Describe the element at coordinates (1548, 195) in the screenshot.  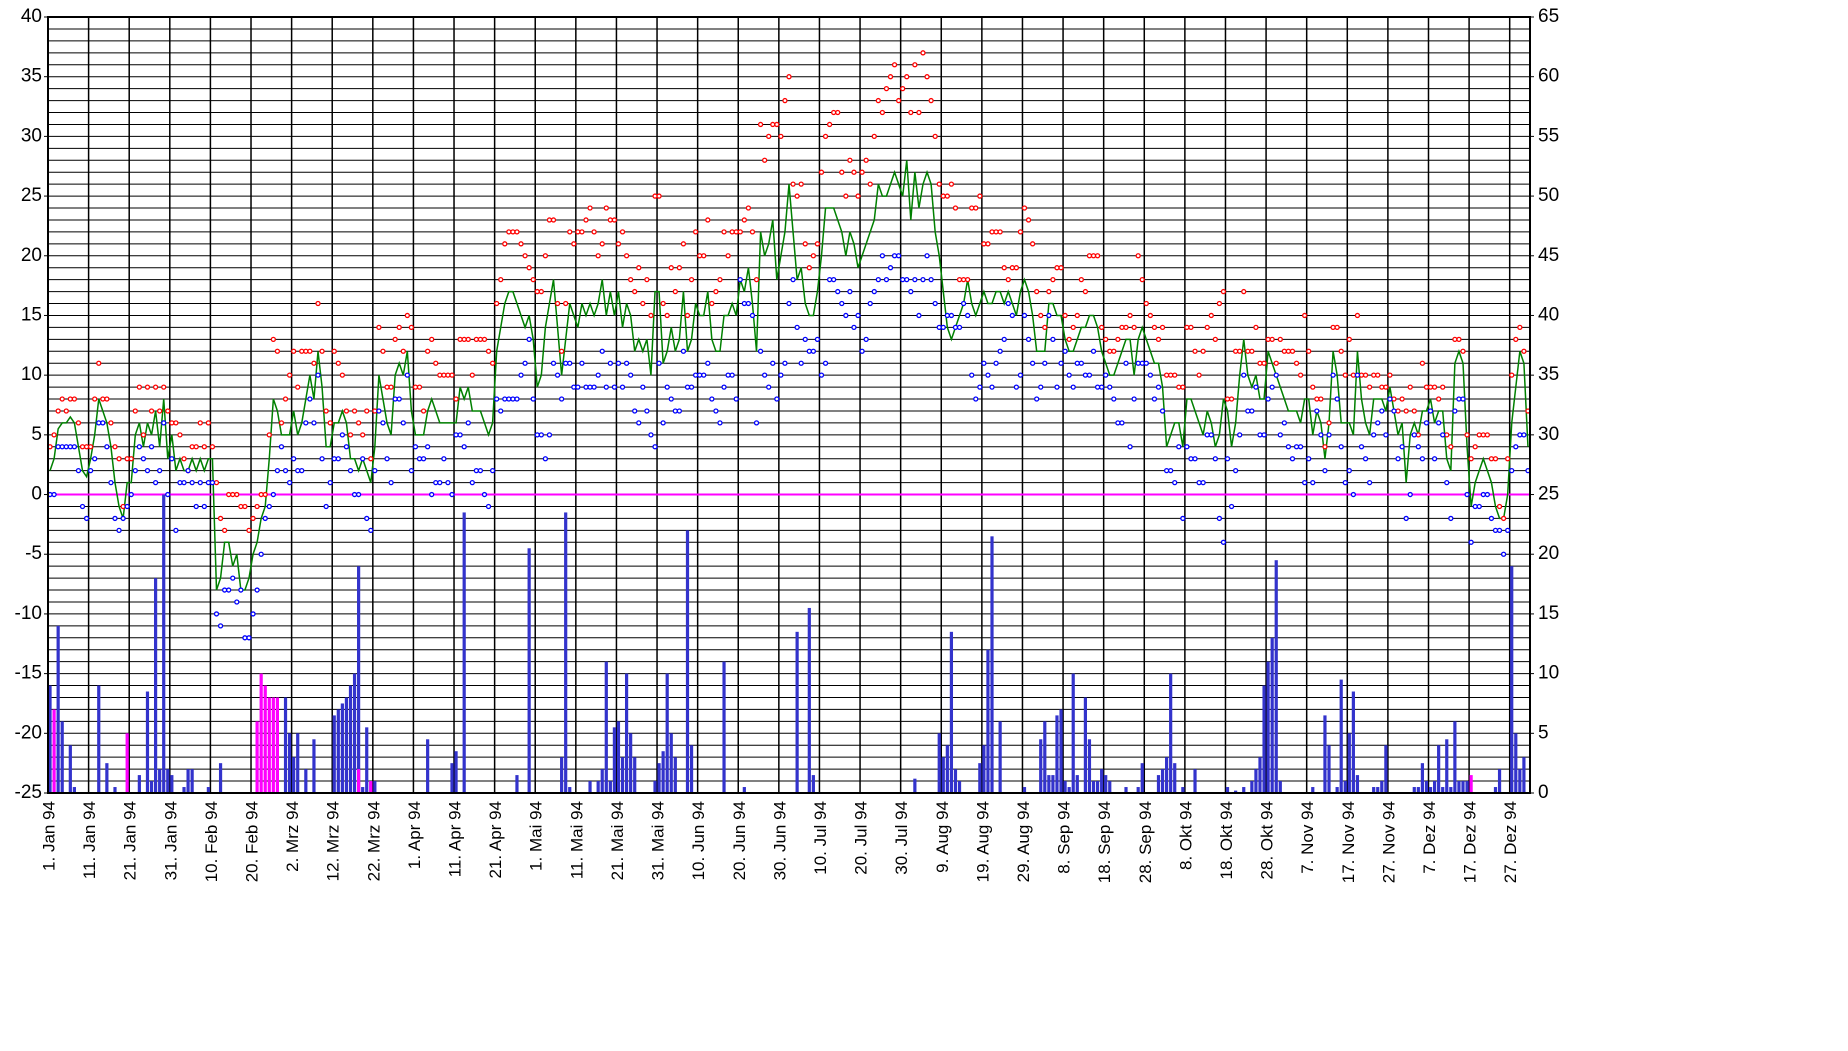
I see `y2-tick-label: 50` at that location.